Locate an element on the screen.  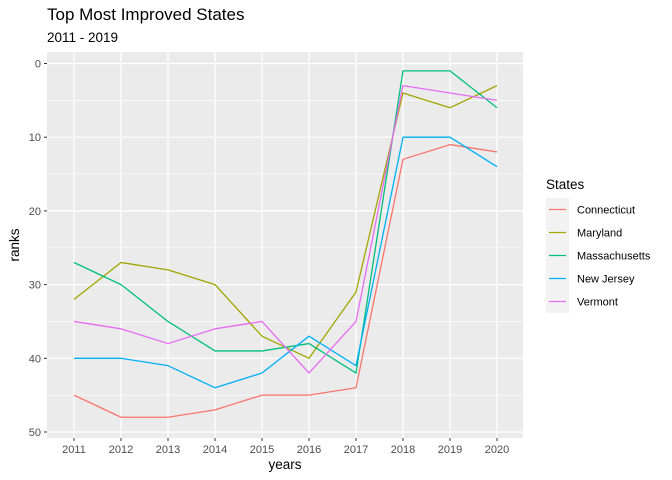
y-tick-label: 40 is located at coordinates (35, 359).